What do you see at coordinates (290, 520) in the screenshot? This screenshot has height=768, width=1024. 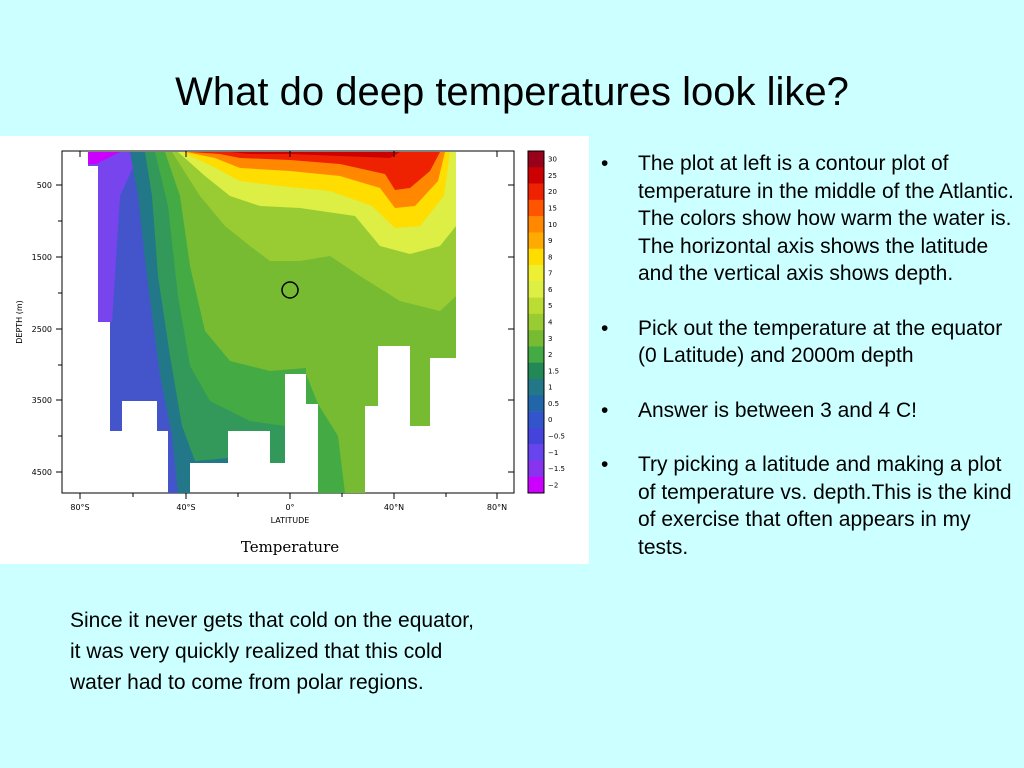 I see `x-axis-label: LATITUDE` at bounding box center [290, 520].